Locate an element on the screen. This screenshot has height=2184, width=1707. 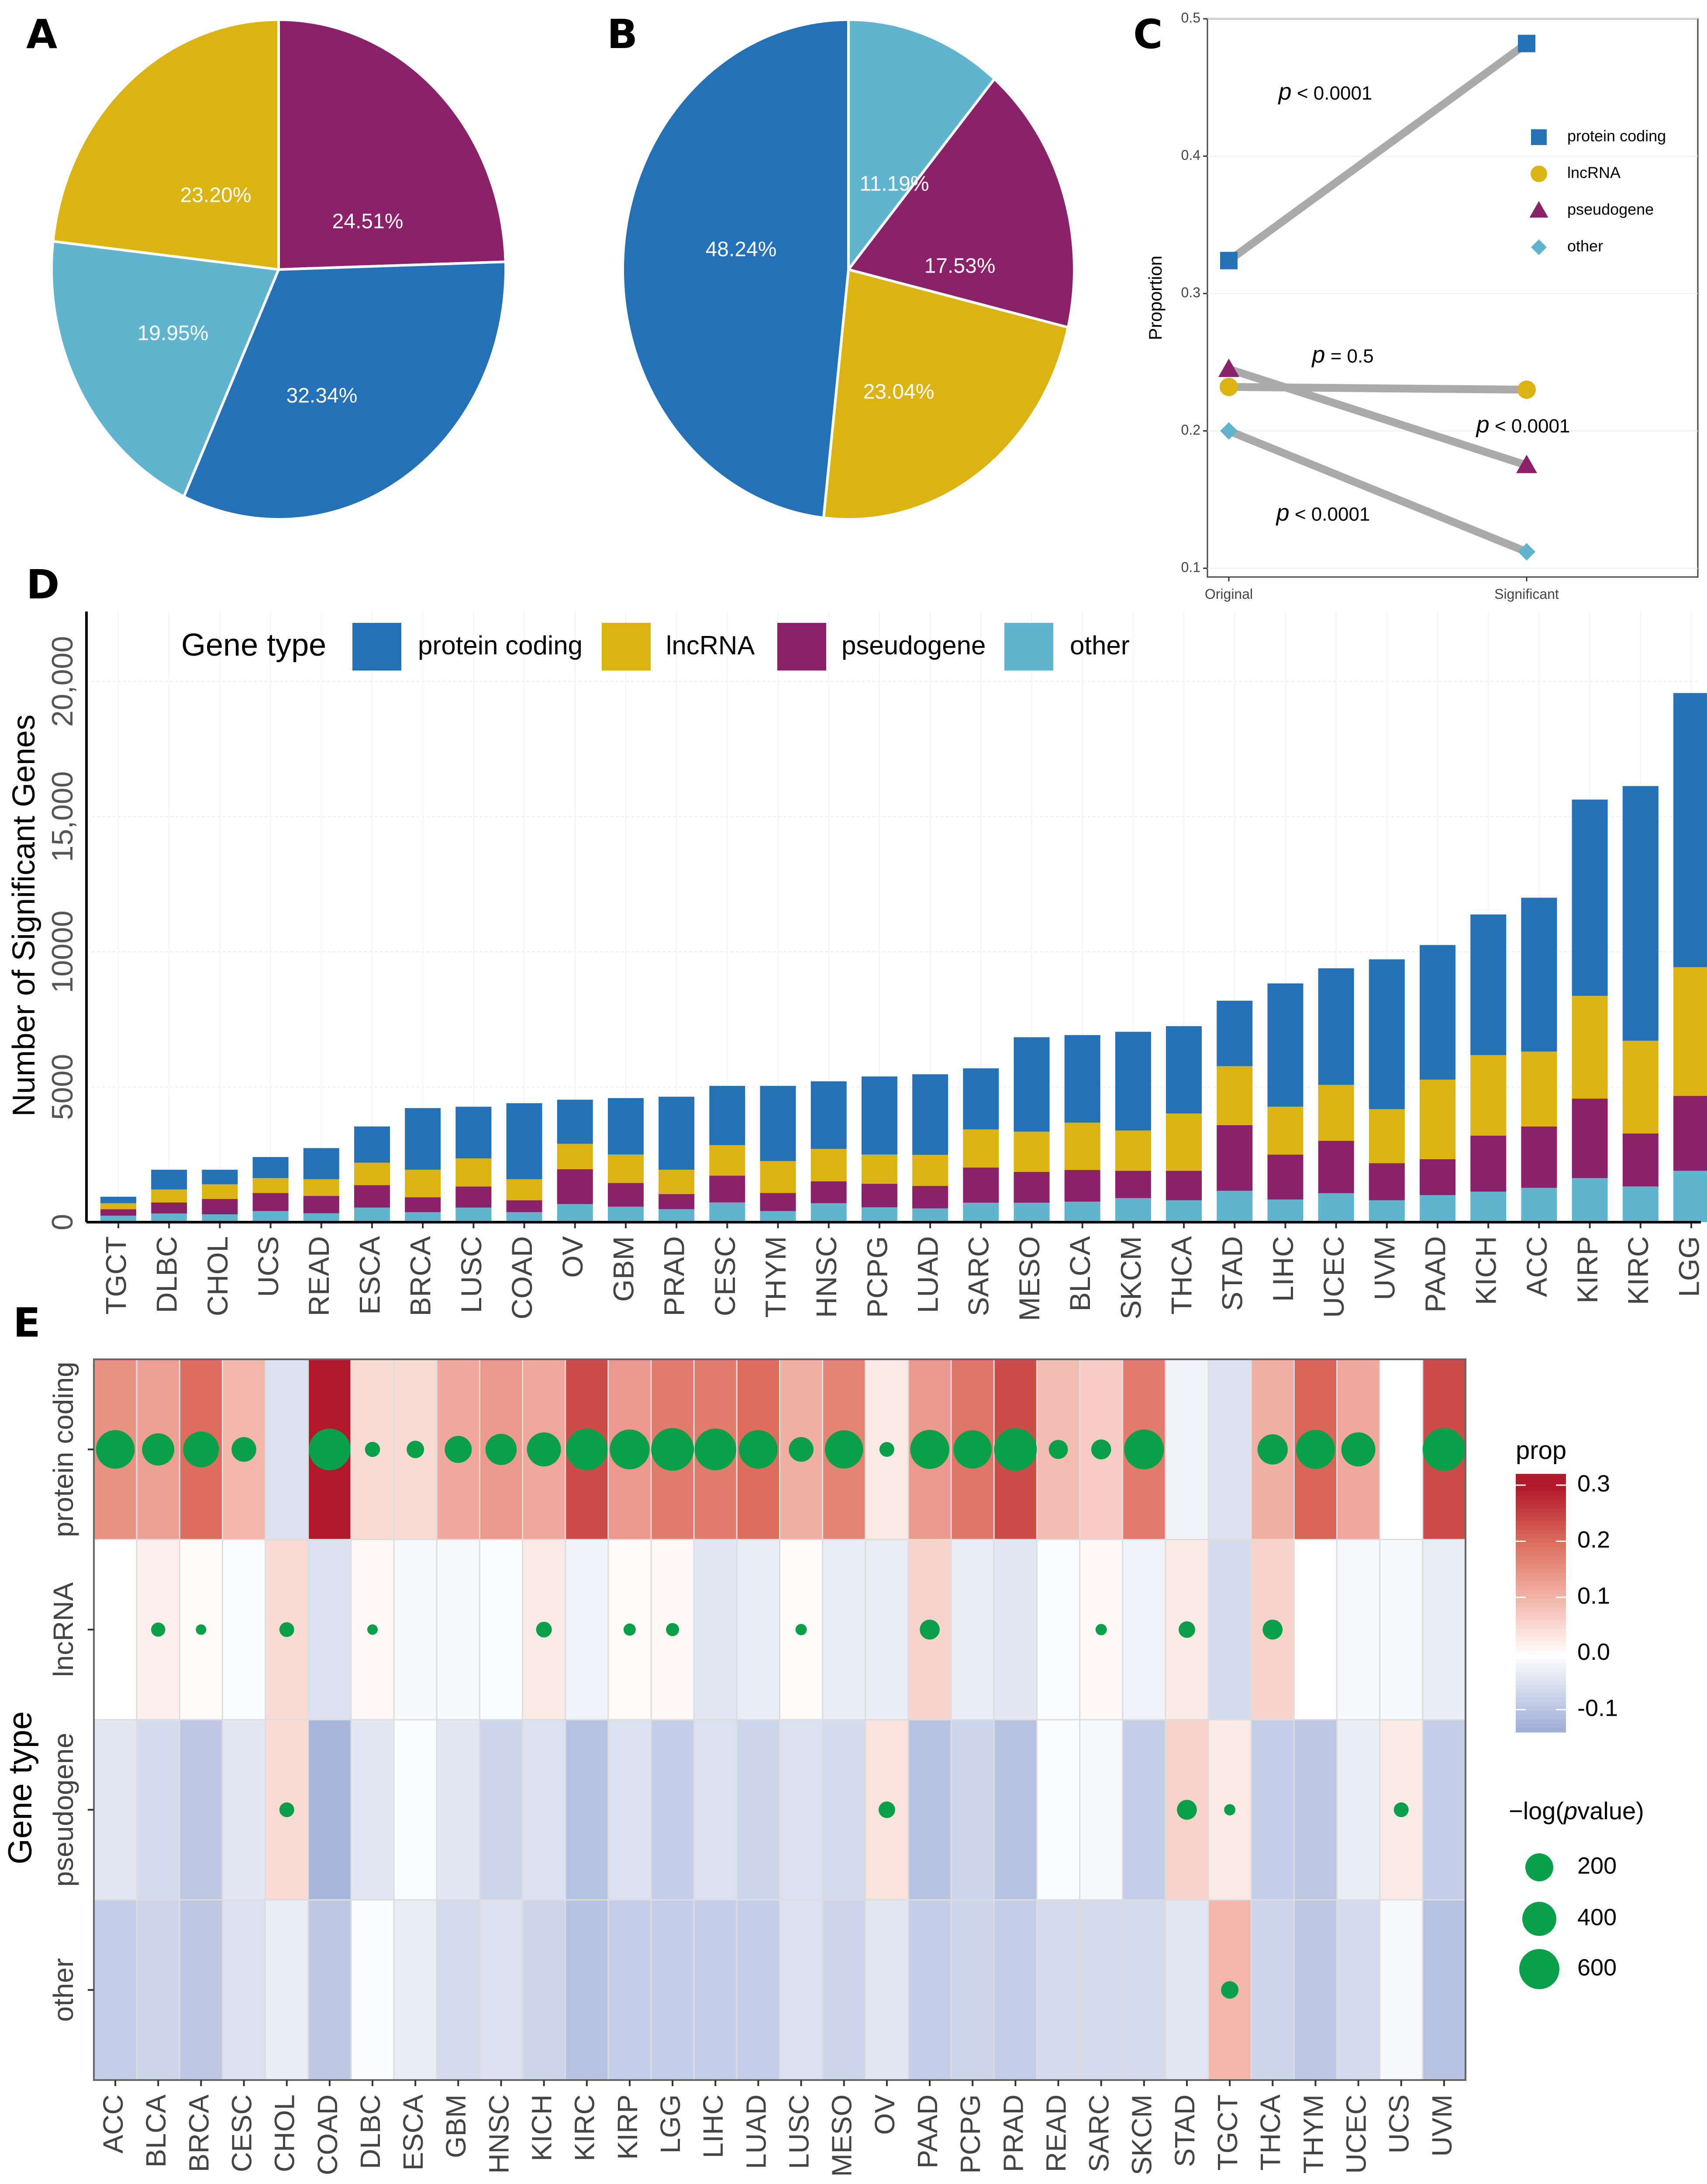
x-tick-label: KIRP is located at coordinates (627, 2127).